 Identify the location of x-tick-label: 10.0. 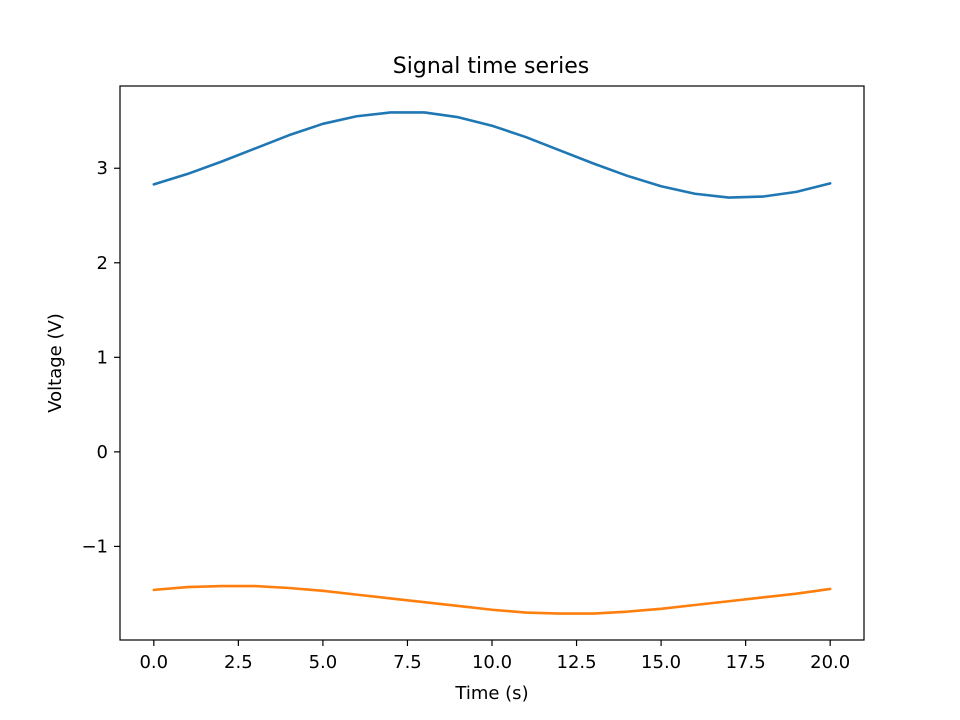
(492, 662).